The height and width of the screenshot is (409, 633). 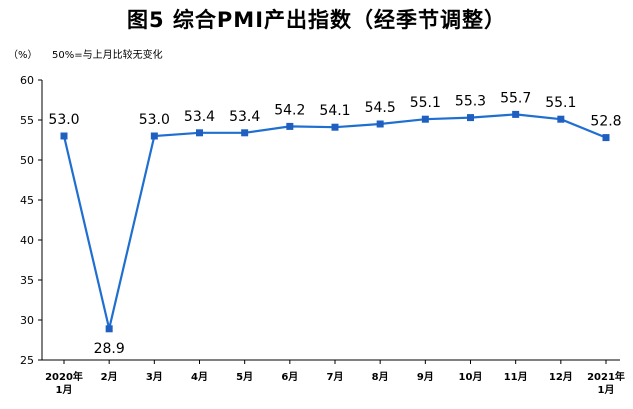 What do you see at coordinates (606, 376) in the screenshot?
I see `x-tick-label: 2021年` at bounding box center [606, 376].